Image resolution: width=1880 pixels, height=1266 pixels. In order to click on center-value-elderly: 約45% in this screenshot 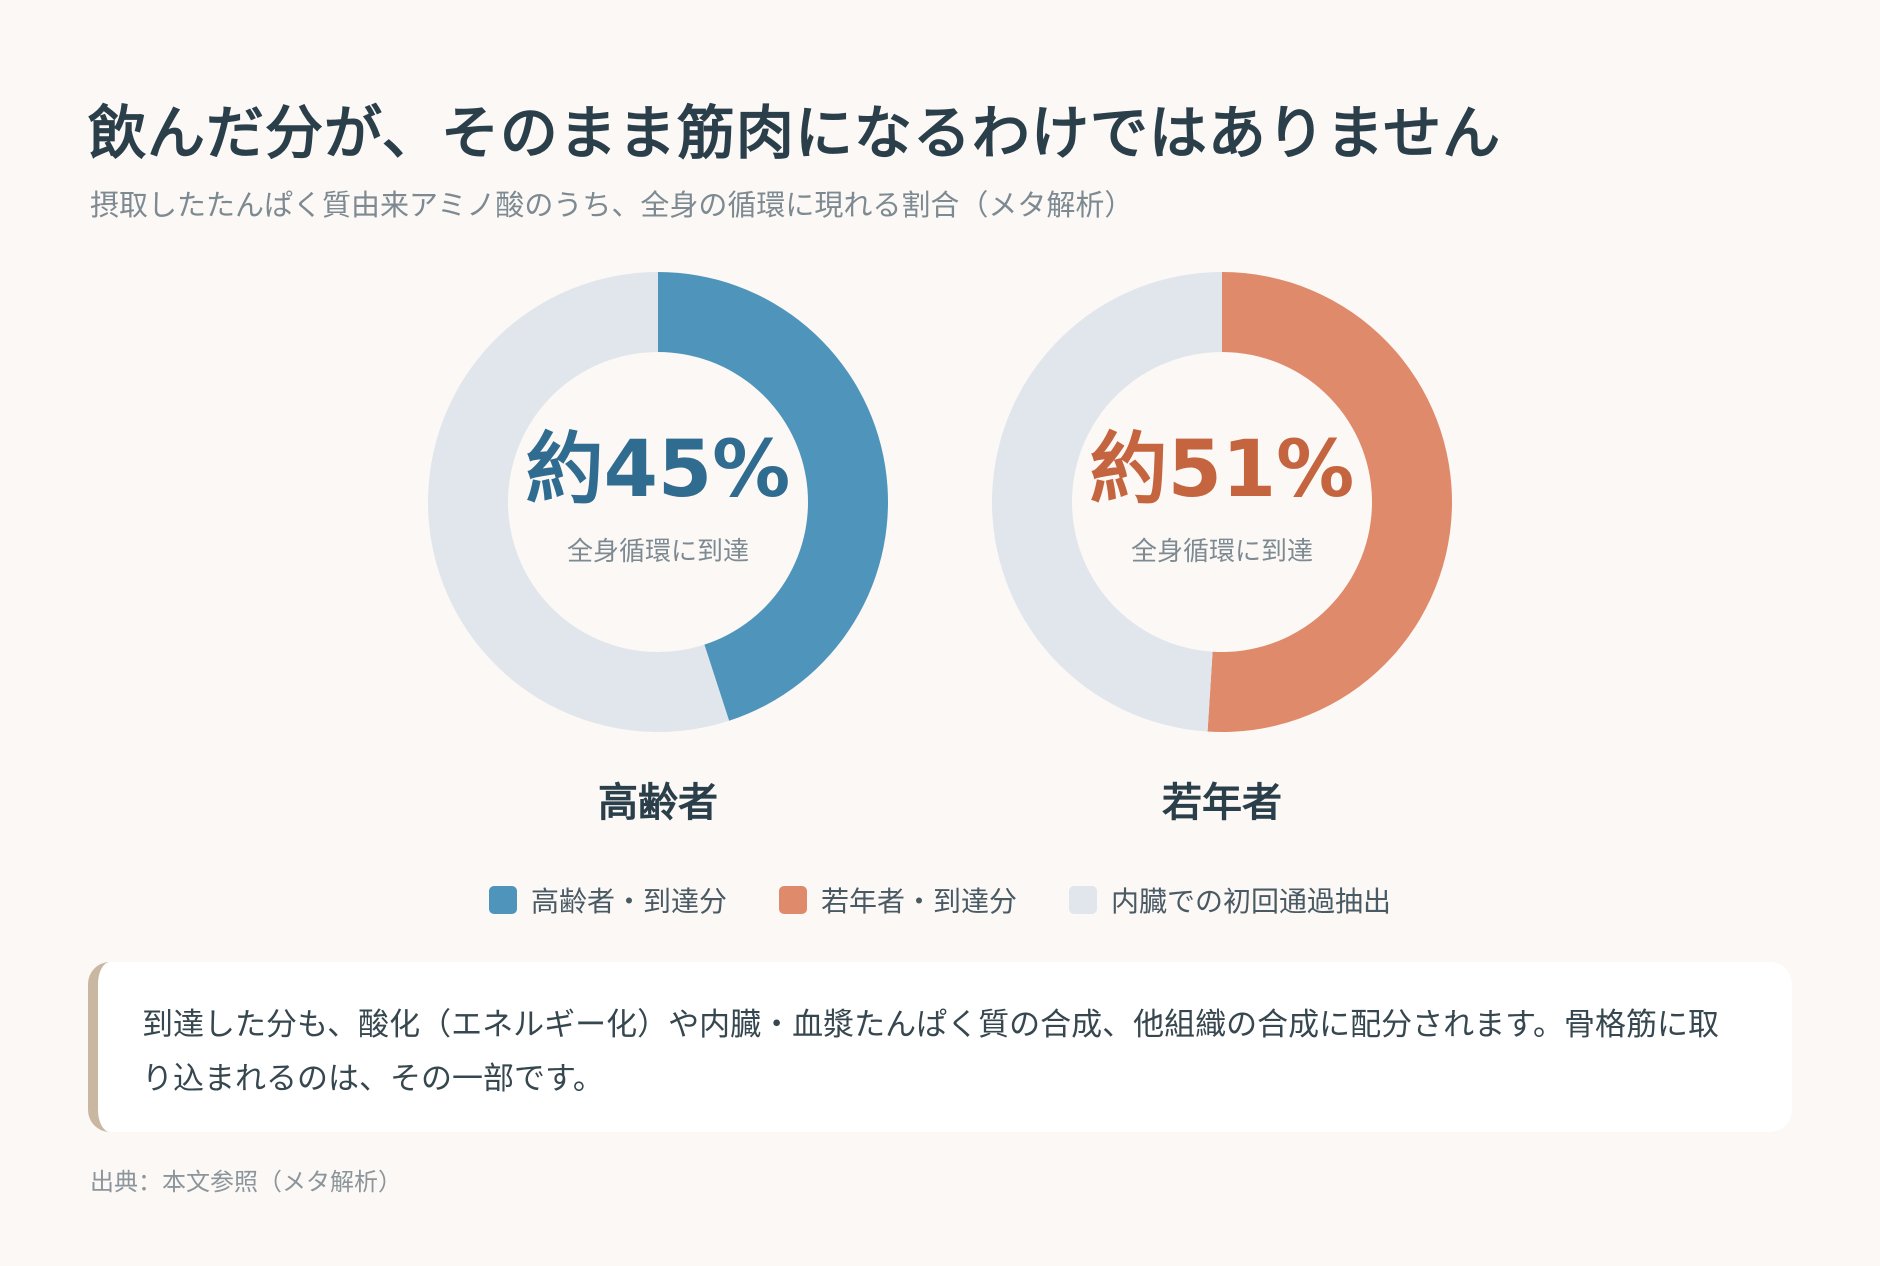, I will do `click(658, 469)`.